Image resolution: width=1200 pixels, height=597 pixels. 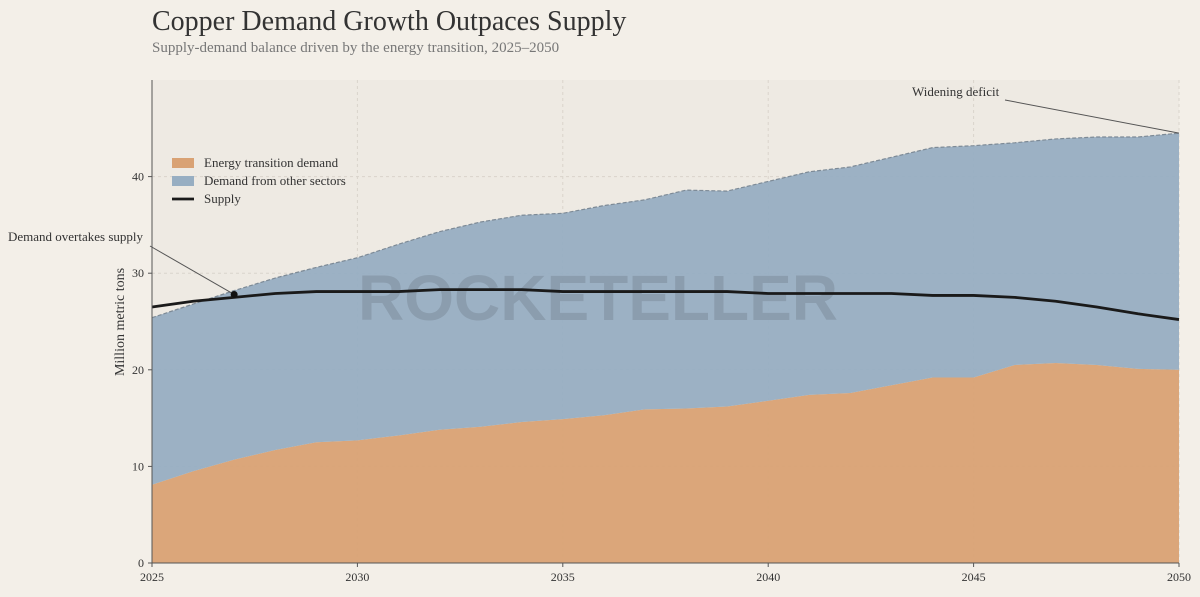 What do you see at coordinates (974, 577) in the screenshot?
I see `x-tick-label: 2045` at bounding box center [974, 577].